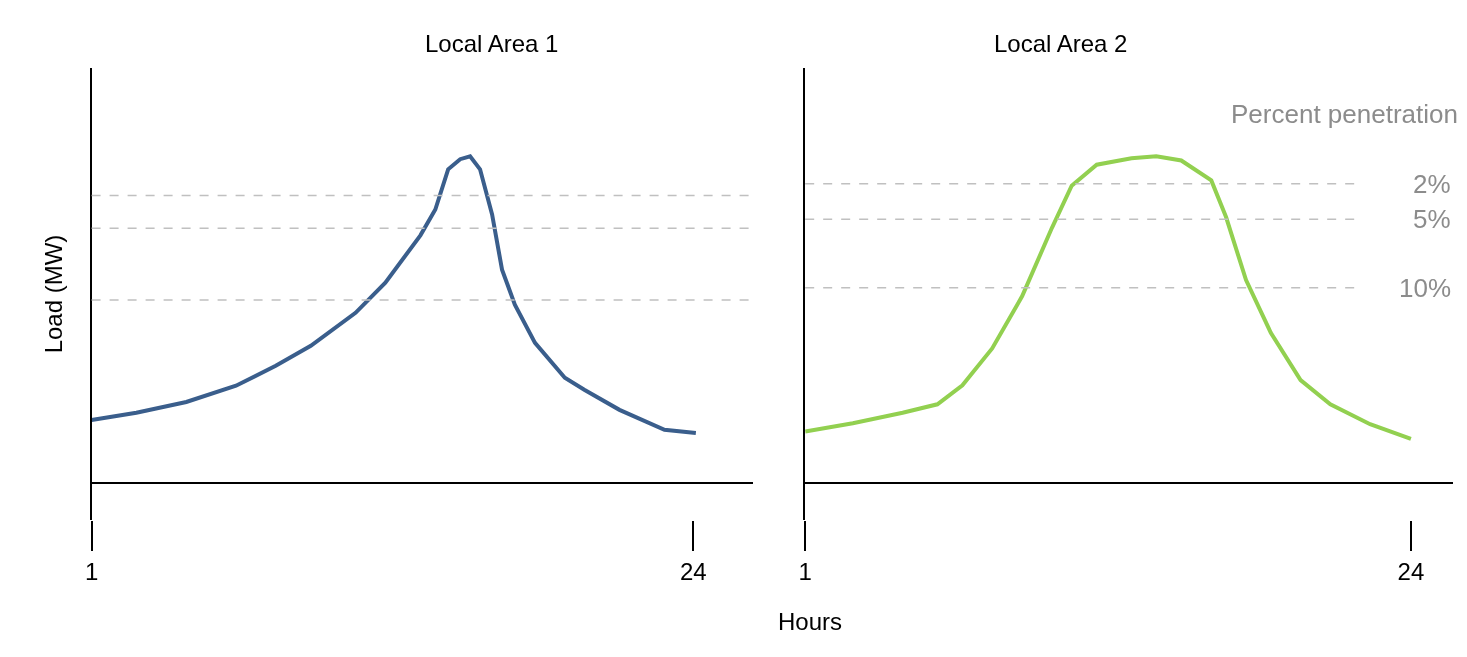 This screenshot has width=1467, height=657. Describe the element at coordinates (1425, 288) in the screenshot. I see `annotation: 10%` at that location.